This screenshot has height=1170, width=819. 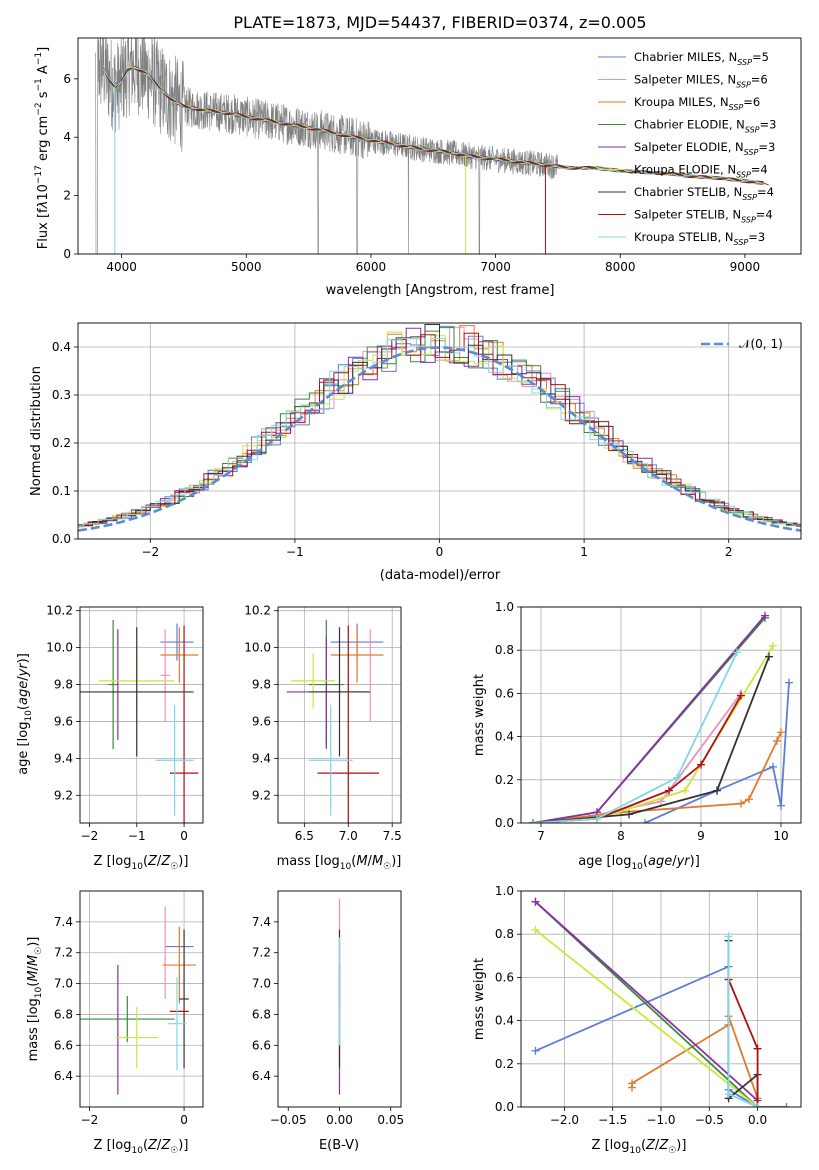 I want to click on weight-vs-Z-axes: −2.0 −1.5 −1.0 −0.5 0.0 0.0 0.2 0.4 0.6 0.8 1.0, so click(x=648, y=1005).